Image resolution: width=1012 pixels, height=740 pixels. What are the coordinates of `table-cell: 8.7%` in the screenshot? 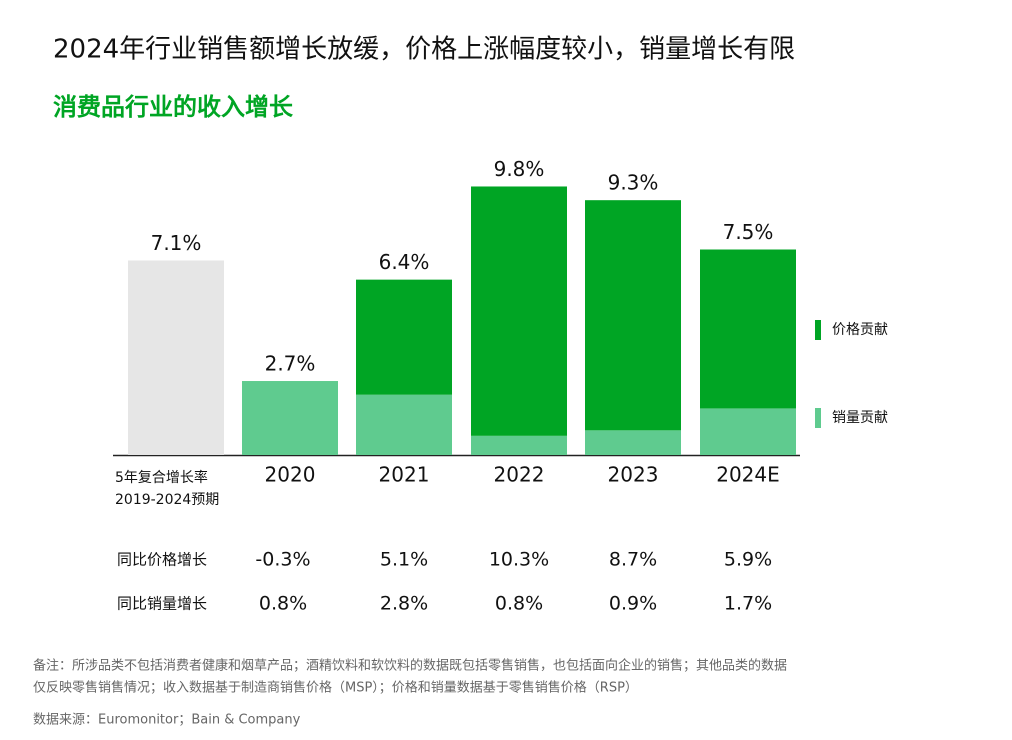 It's located at (633, 560).